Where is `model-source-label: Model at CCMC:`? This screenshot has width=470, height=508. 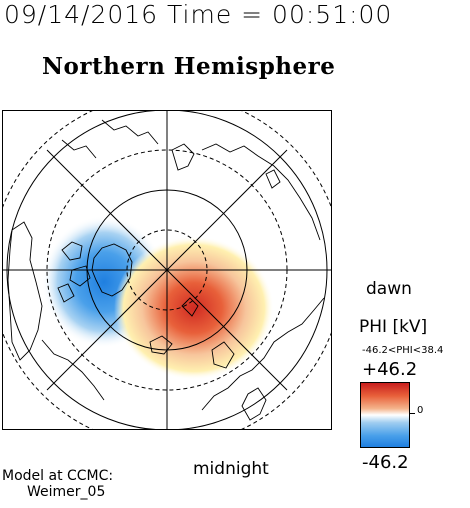
model-source-label: Model at CCMC: is located at coordinates (58, 476).